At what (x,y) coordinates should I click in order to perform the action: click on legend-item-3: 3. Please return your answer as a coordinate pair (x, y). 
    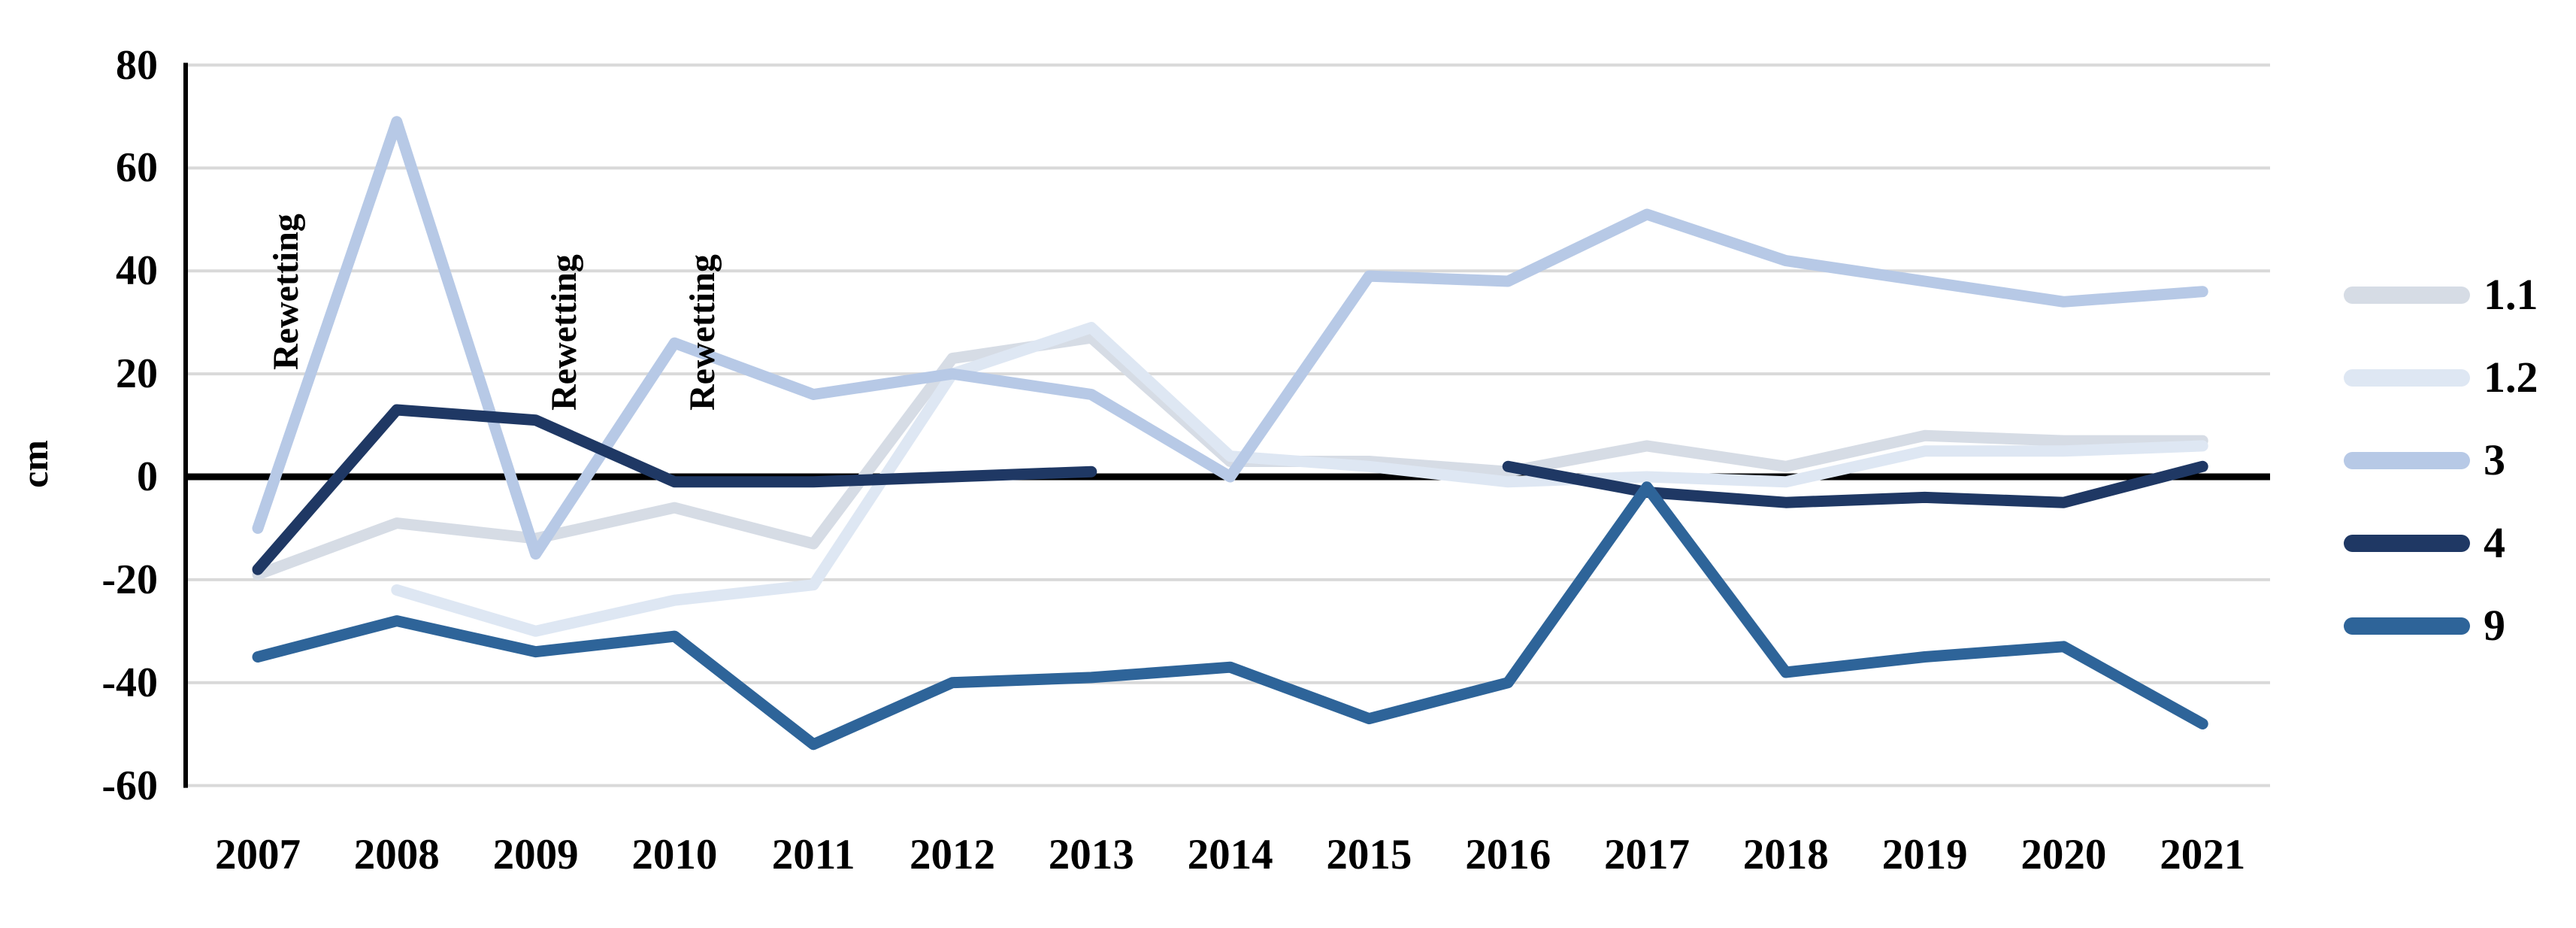
    Looking at the image, I should click on (2424, 460).